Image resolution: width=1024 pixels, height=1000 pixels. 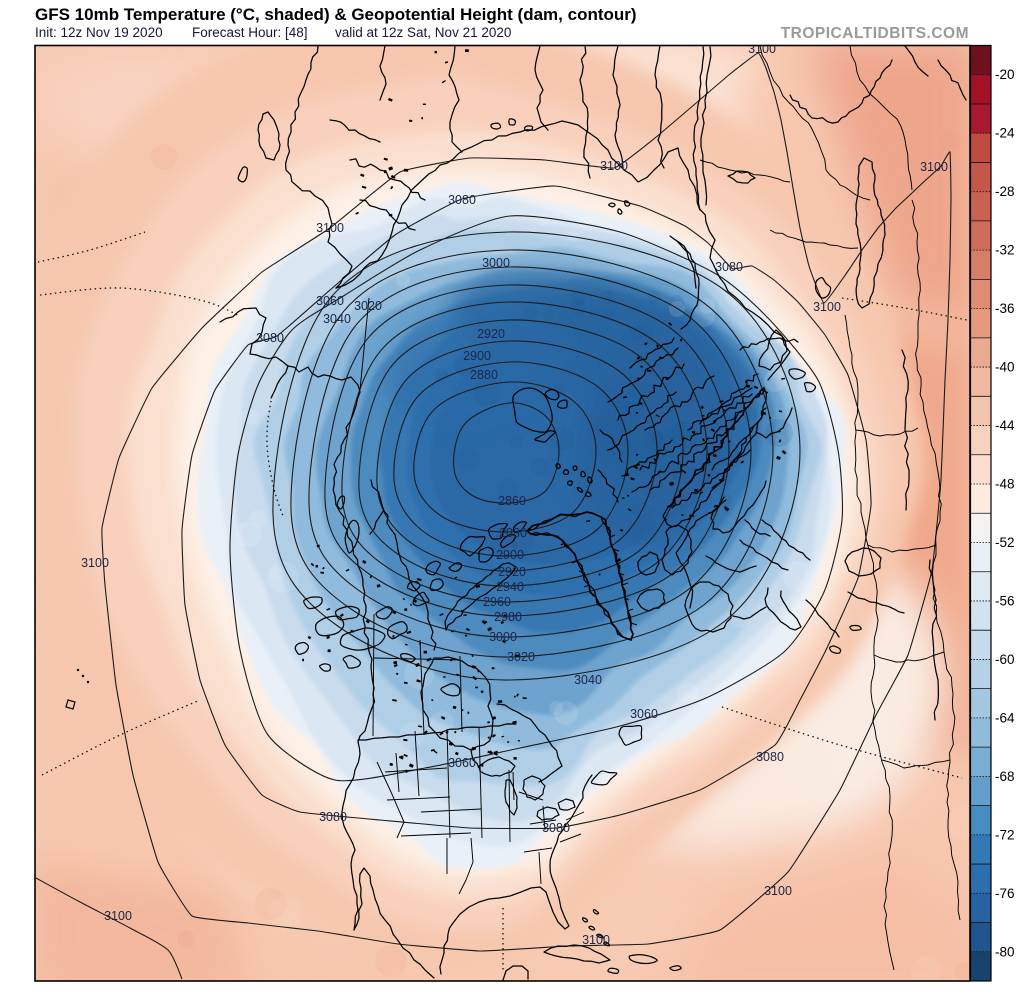 What do you see at coordinates (1005, 601) in the screenshot?
I see `svg-text: -56` at bounding box center [1005, 601].